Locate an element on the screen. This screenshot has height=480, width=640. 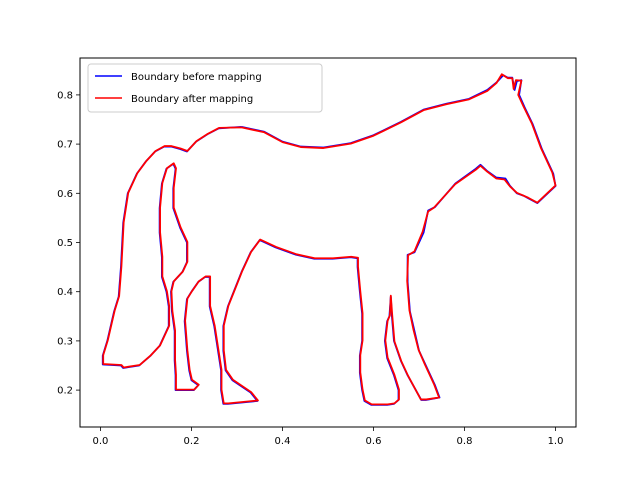
legend-label-before: Boundary before mapping is located at coordinates (196, 77).